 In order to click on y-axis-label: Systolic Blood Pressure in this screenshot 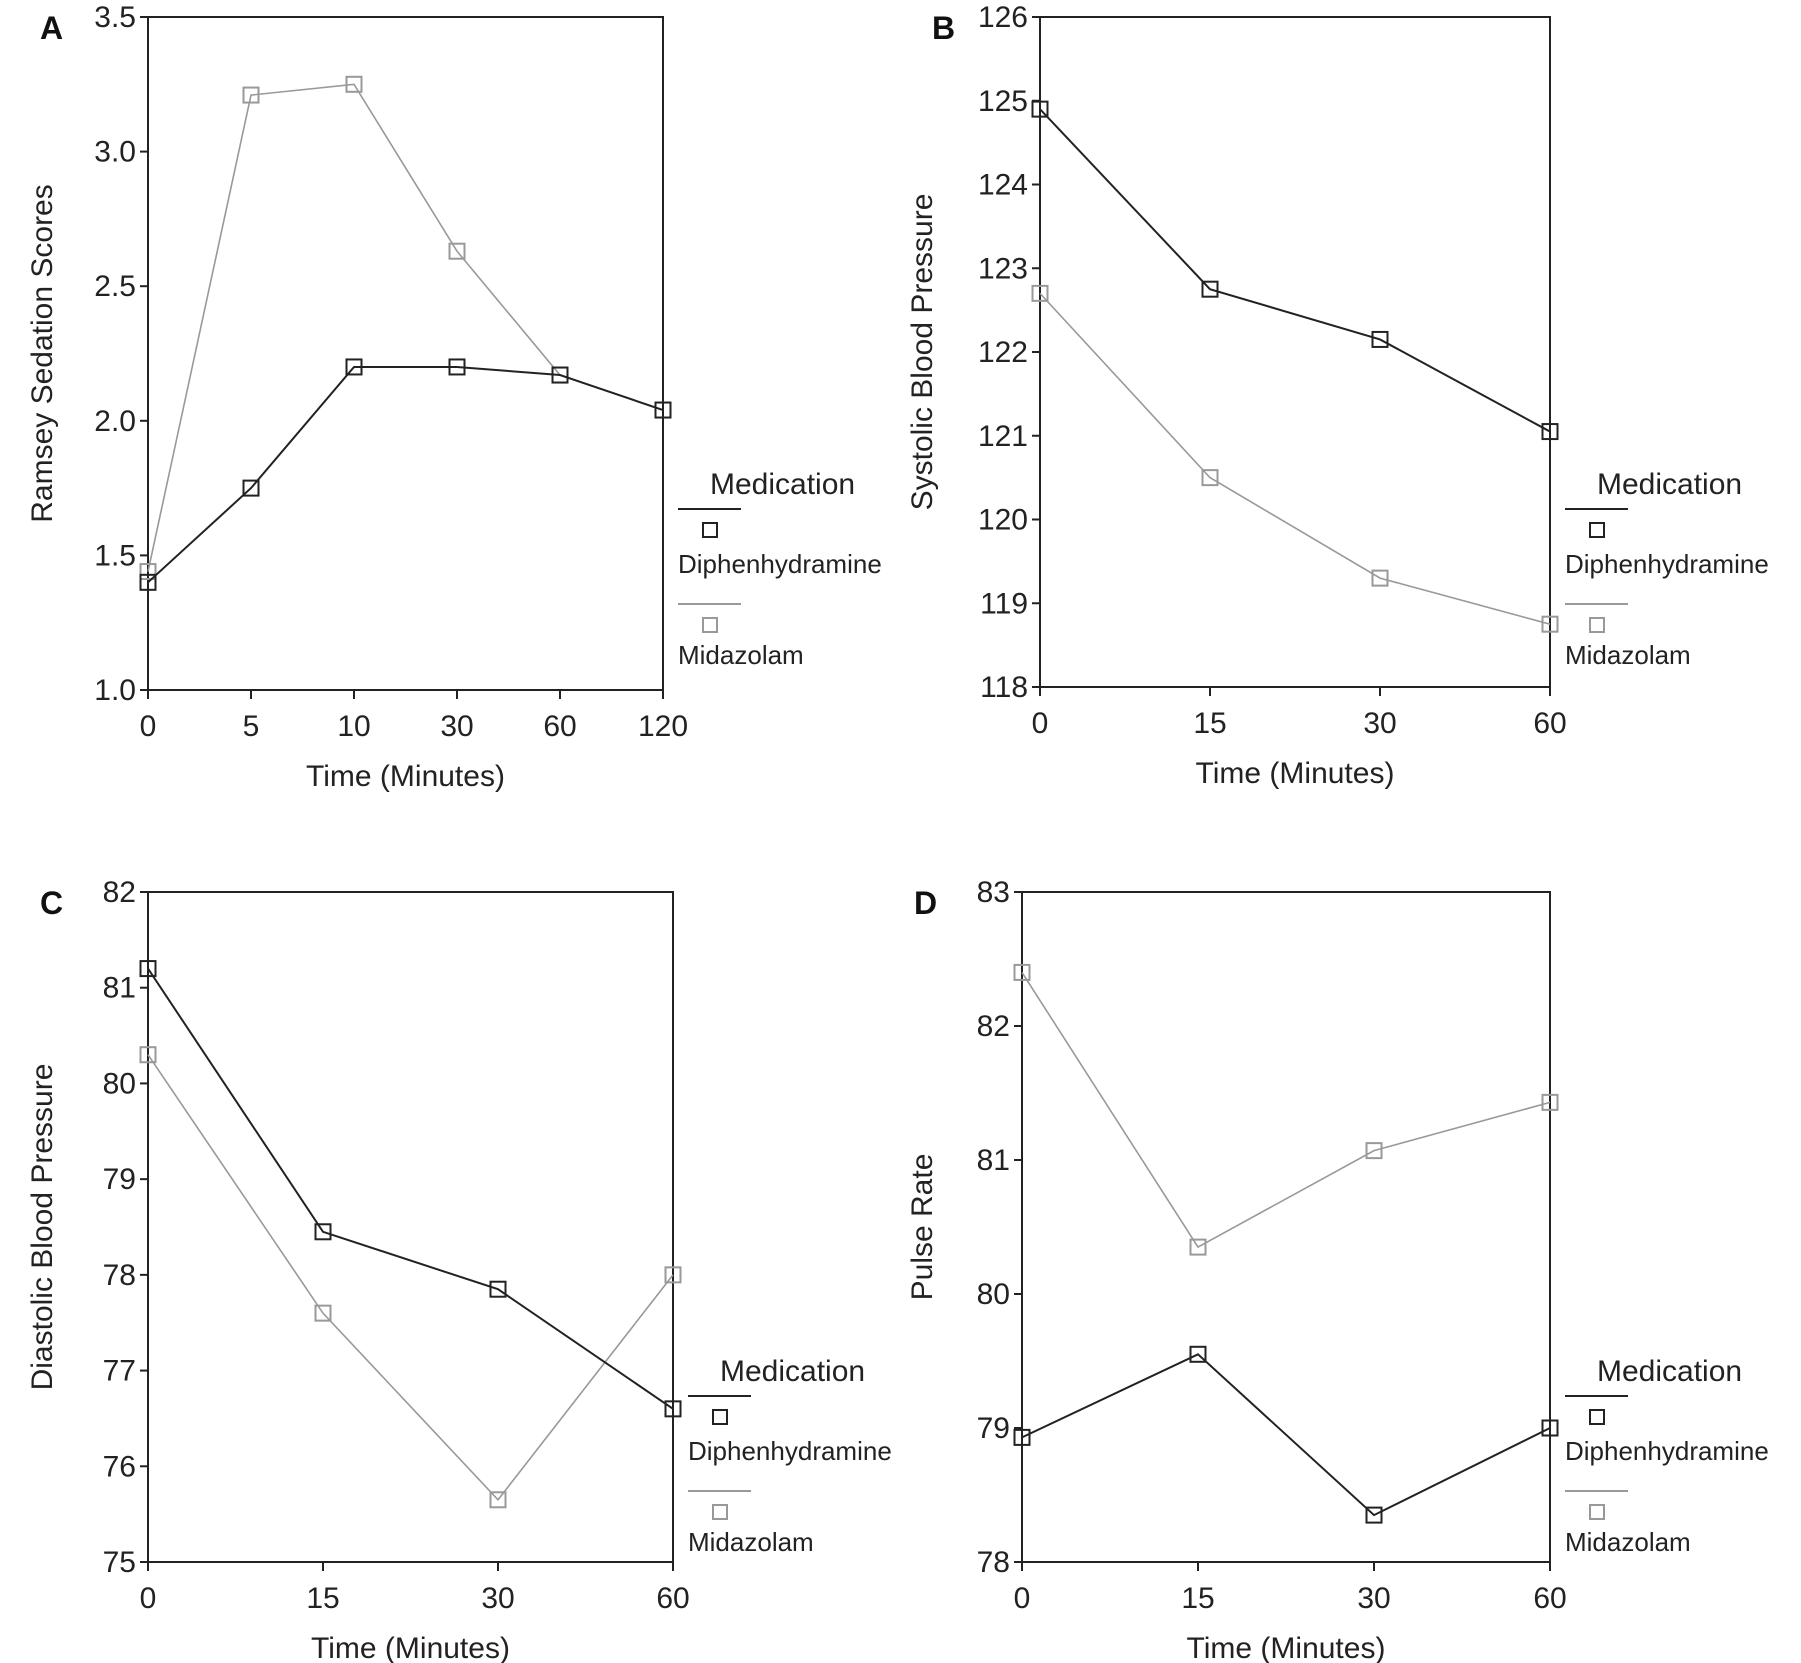, I will do `click(922, 352)`.